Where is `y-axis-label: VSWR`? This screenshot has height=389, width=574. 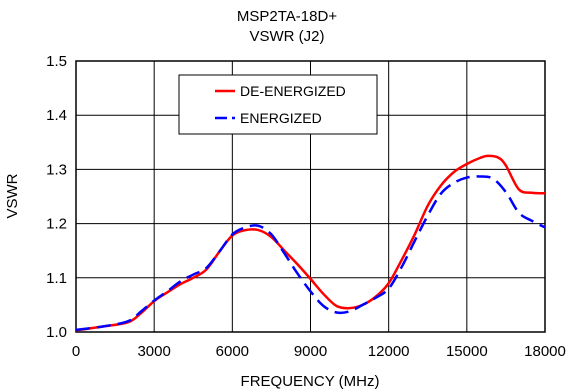
y-axis-label: VSWR is located at coordinates (12, 195).